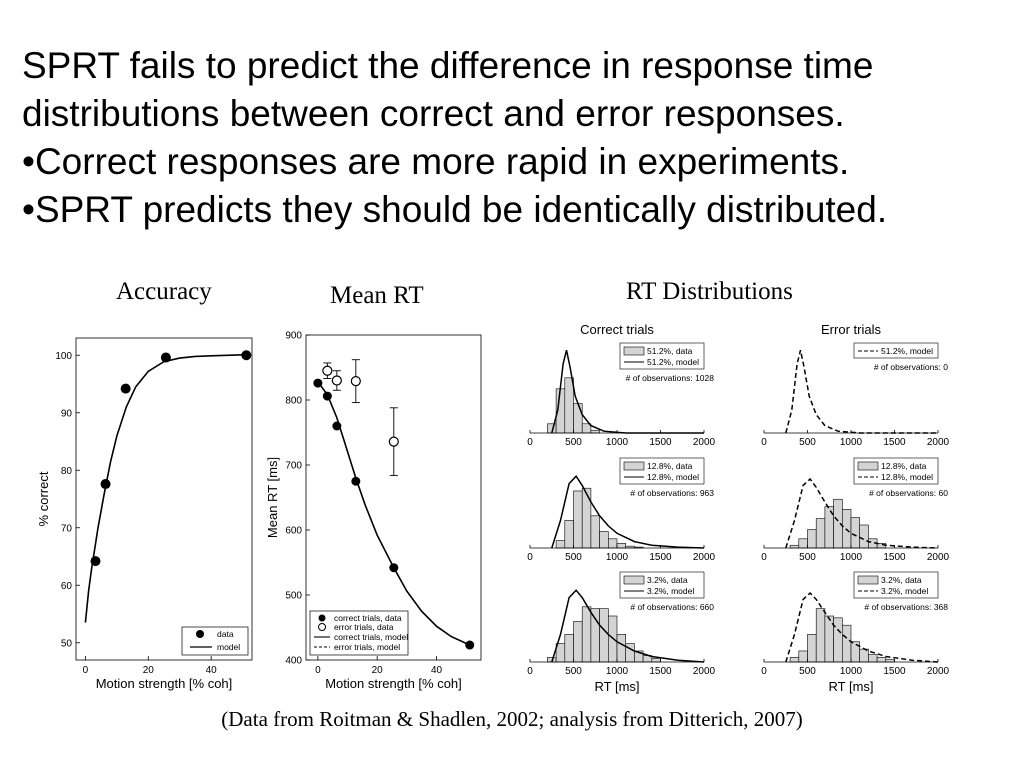 The height and width of the screenshot is (768, 1024). What do you see at coordinates (672, 493) in the screenshot?
I see `rt-observation-count: # of observations: 963` at bounding box center [672, 493].